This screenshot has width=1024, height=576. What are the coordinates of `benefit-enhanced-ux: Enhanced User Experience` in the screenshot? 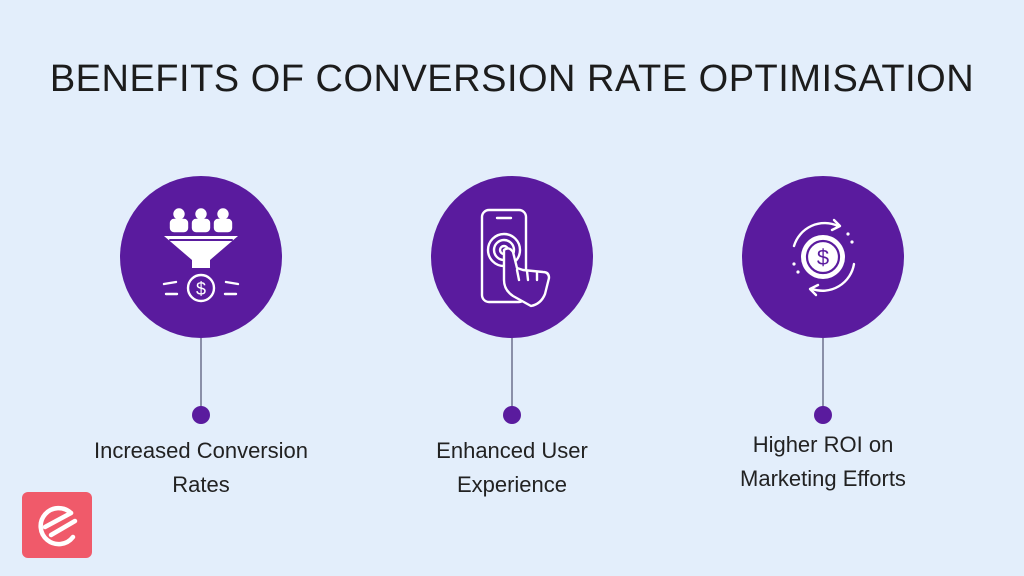 It's located at (512, 346).